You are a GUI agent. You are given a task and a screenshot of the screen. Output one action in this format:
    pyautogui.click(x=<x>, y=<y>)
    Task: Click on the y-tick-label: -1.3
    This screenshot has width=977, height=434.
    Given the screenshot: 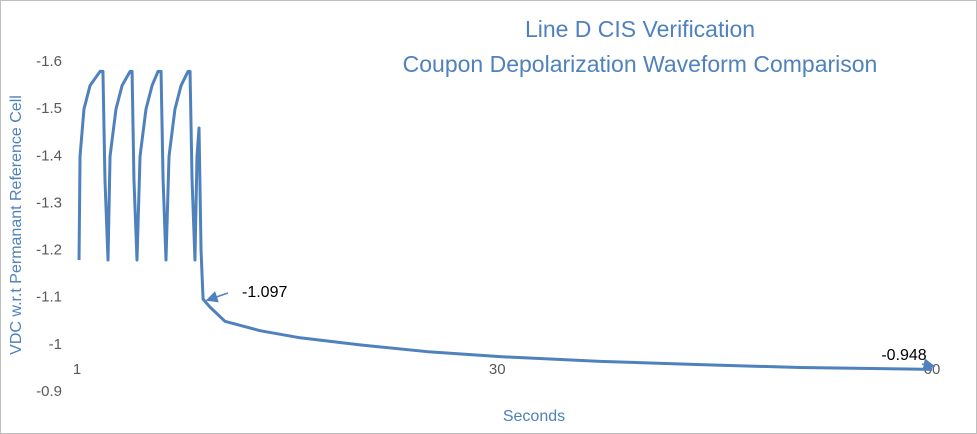 What is the action you would take?
    pyautogui.click(x=49, y=202)
    